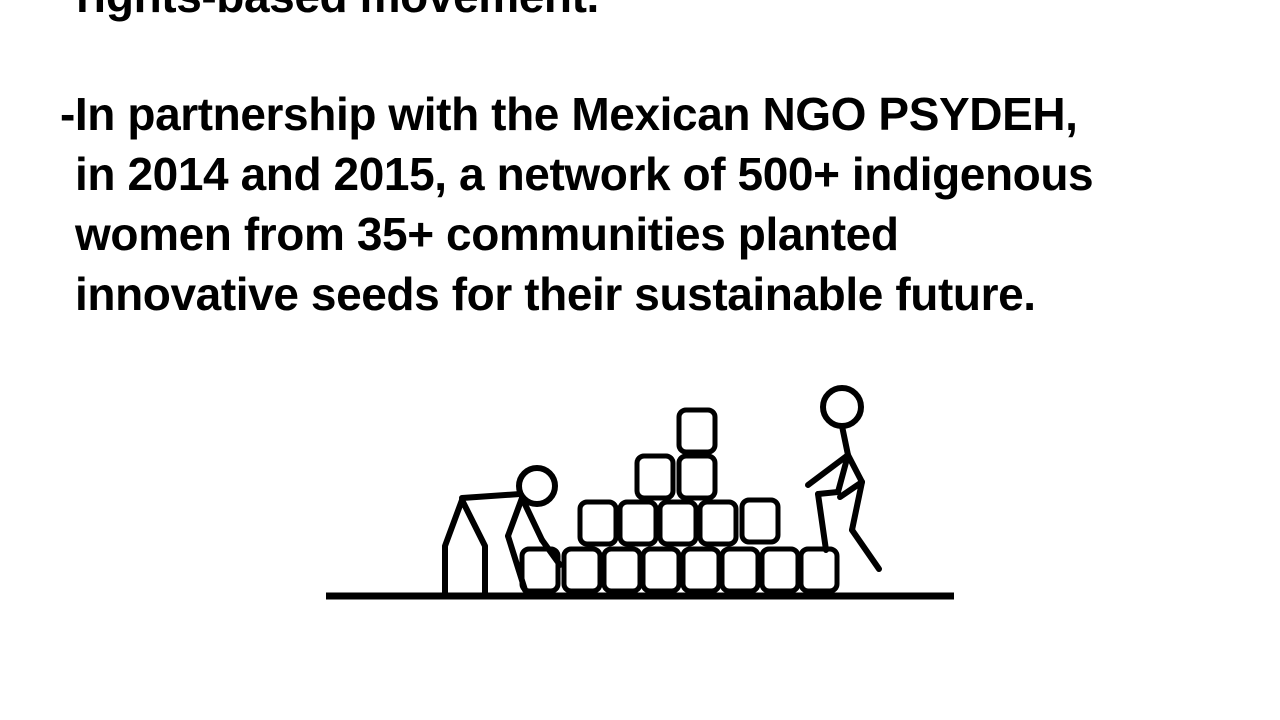  Describe the element at coordinates (843, 478) in the screenshot. I see `stick-figure-right` at that location.